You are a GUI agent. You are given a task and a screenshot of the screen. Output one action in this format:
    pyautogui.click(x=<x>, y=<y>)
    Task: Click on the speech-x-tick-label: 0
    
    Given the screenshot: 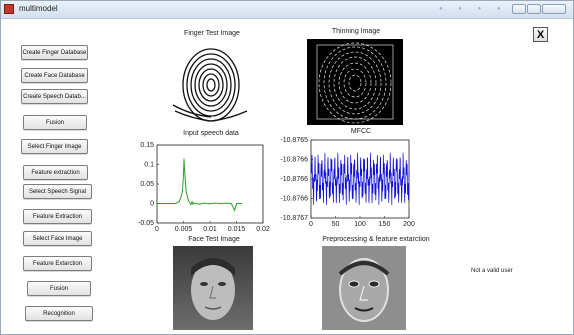 What is the action you would take?
    pyautogui.click(x=157, y=229)
    